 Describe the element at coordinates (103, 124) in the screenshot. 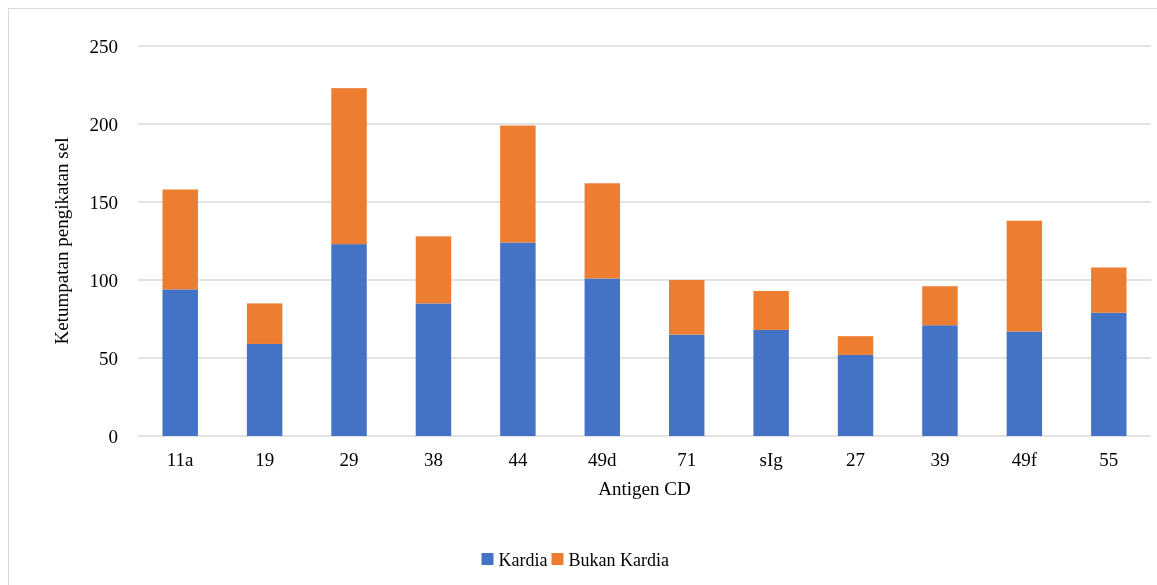

I see `y-tick-label: 200` at that location.